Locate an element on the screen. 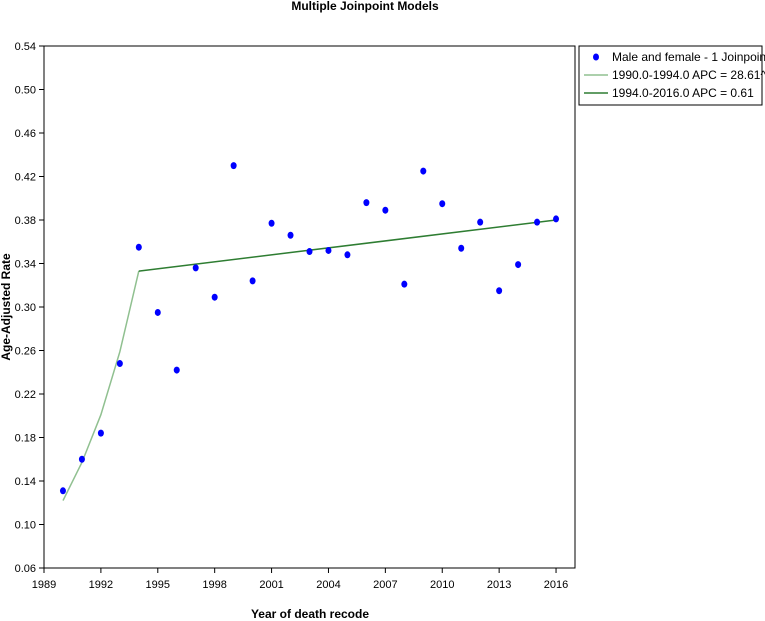  x-tick-label: 1992 is located at coordinates (101, 585).